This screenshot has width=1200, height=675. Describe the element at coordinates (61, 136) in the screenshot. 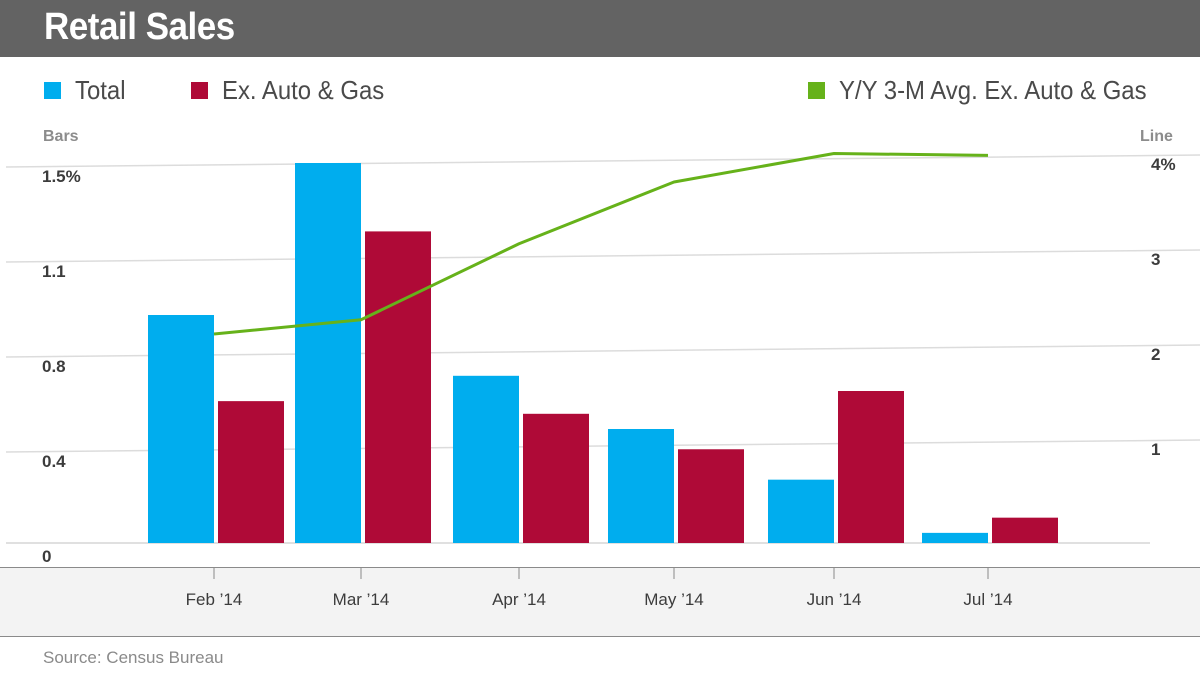

I see `left-axis-label: Bars` at that location.